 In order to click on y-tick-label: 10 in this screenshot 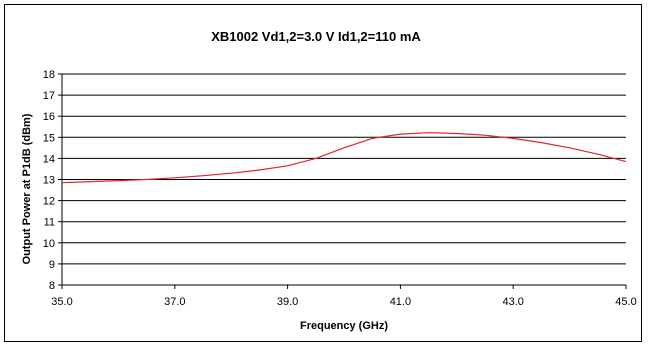, I will do `click(49, 244)`.